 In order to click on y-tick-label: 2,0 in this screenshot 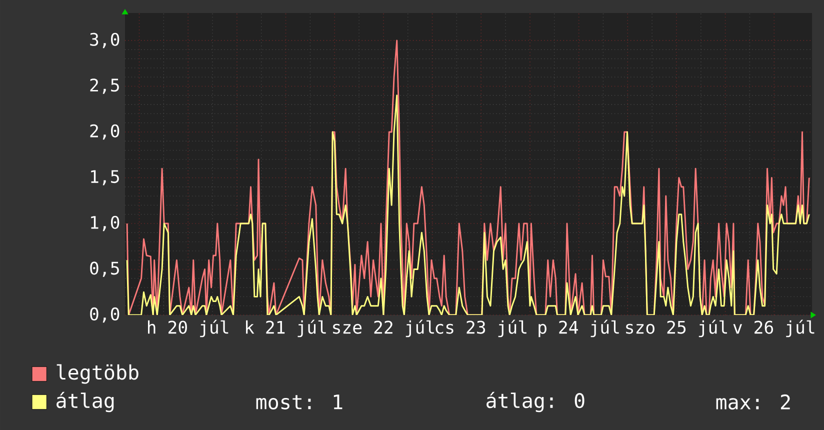, I will do `click(105, 132)`.